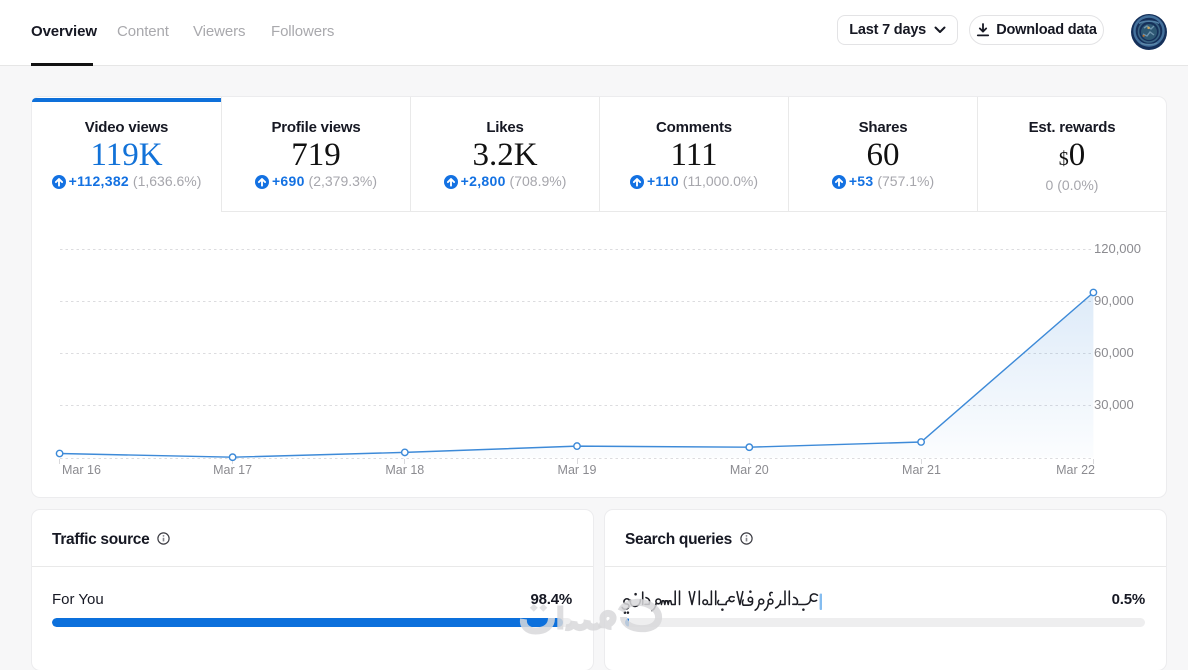 Image resolution: width=1188 pixels, height=670 pixels. I want to click on svg-text: Mar 20, so click(749, 470).